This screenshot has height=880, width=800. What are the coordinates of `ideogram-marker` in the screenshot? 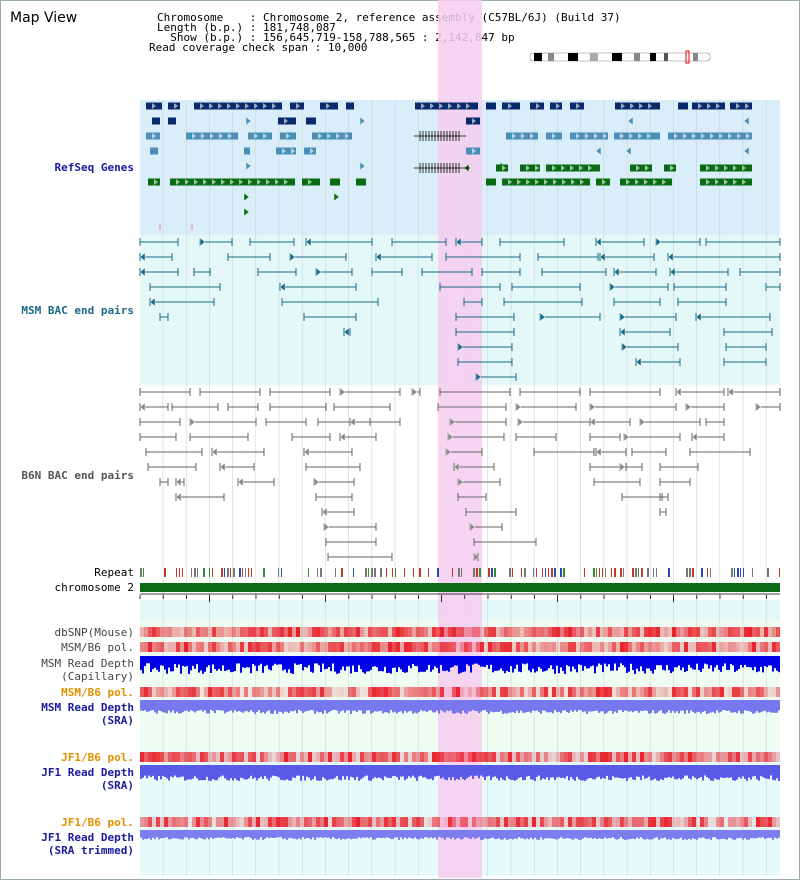 It's located at (687, 57).